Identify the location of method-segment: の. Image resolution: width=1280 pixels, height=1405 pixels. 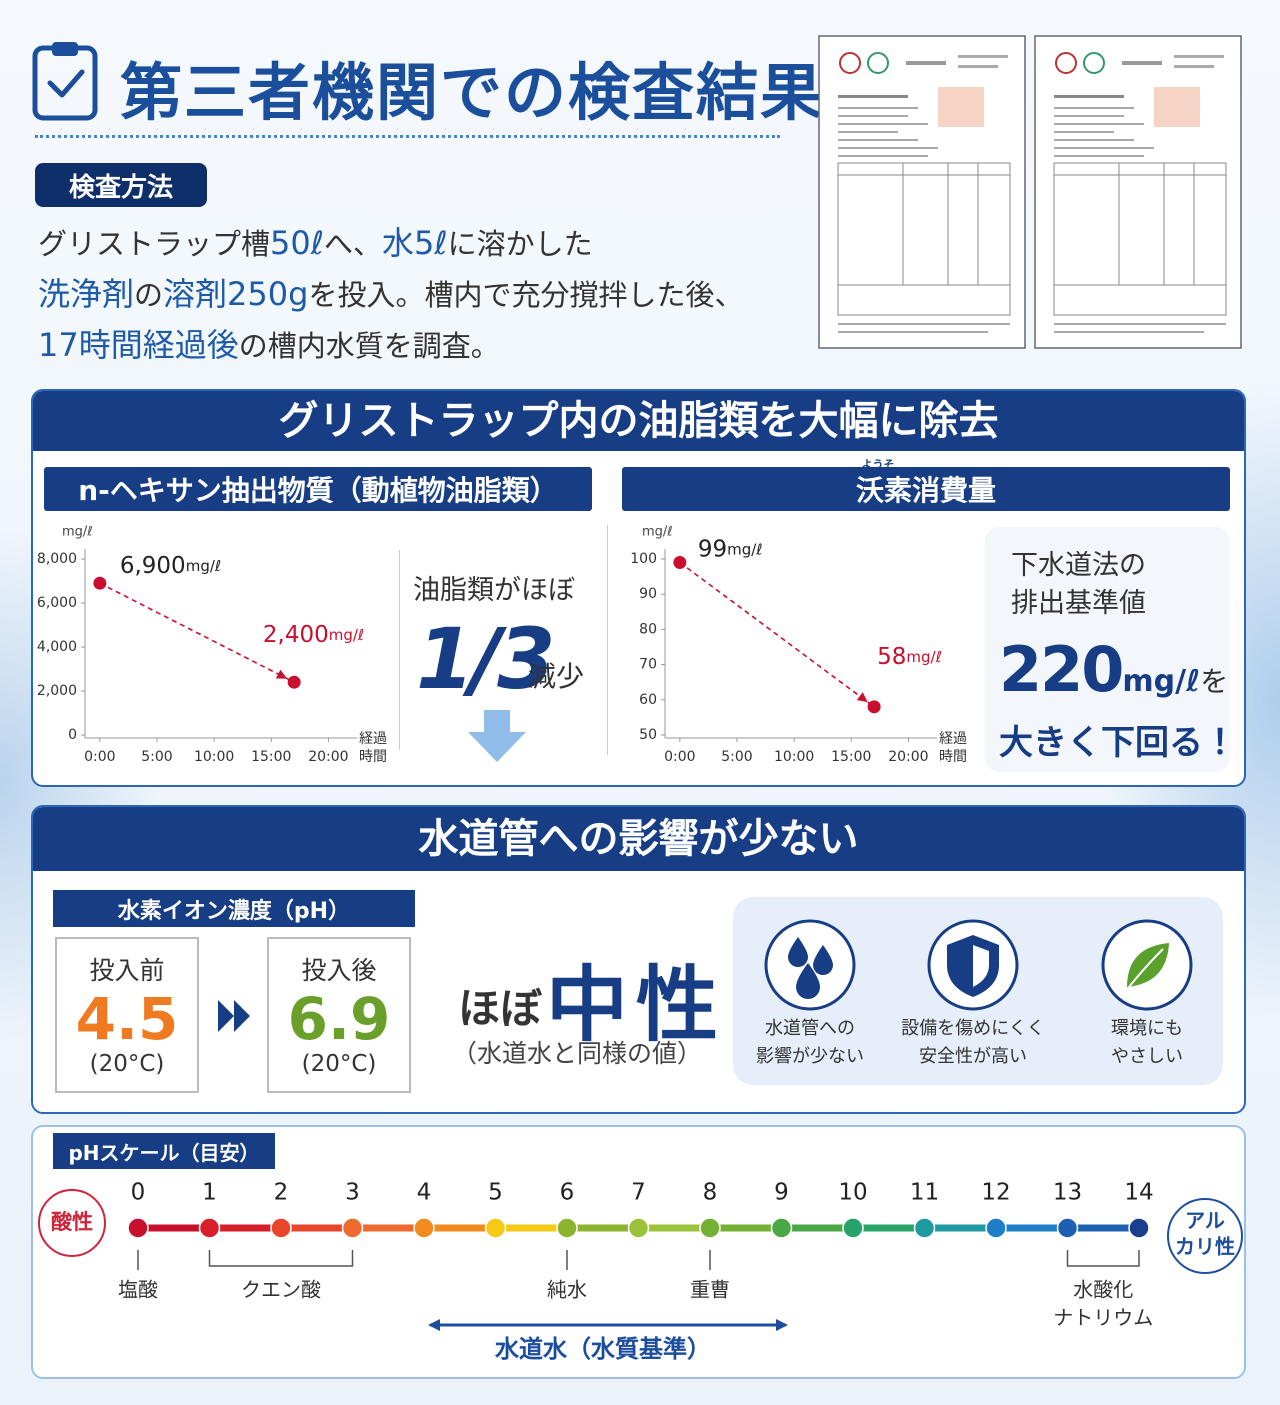
(149, 295).